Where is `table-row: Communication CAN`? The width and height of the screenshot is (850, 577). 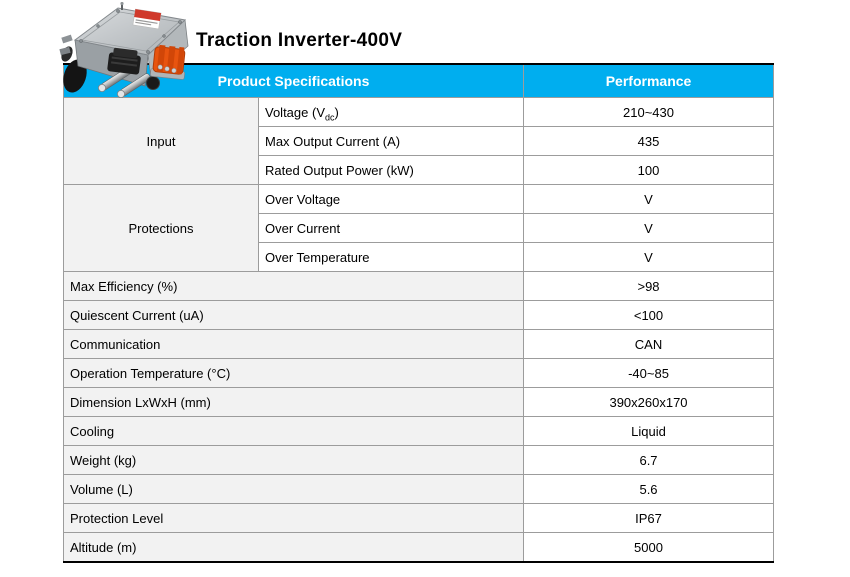 table-row: Communication CAN is located at coordinates (418, 344).